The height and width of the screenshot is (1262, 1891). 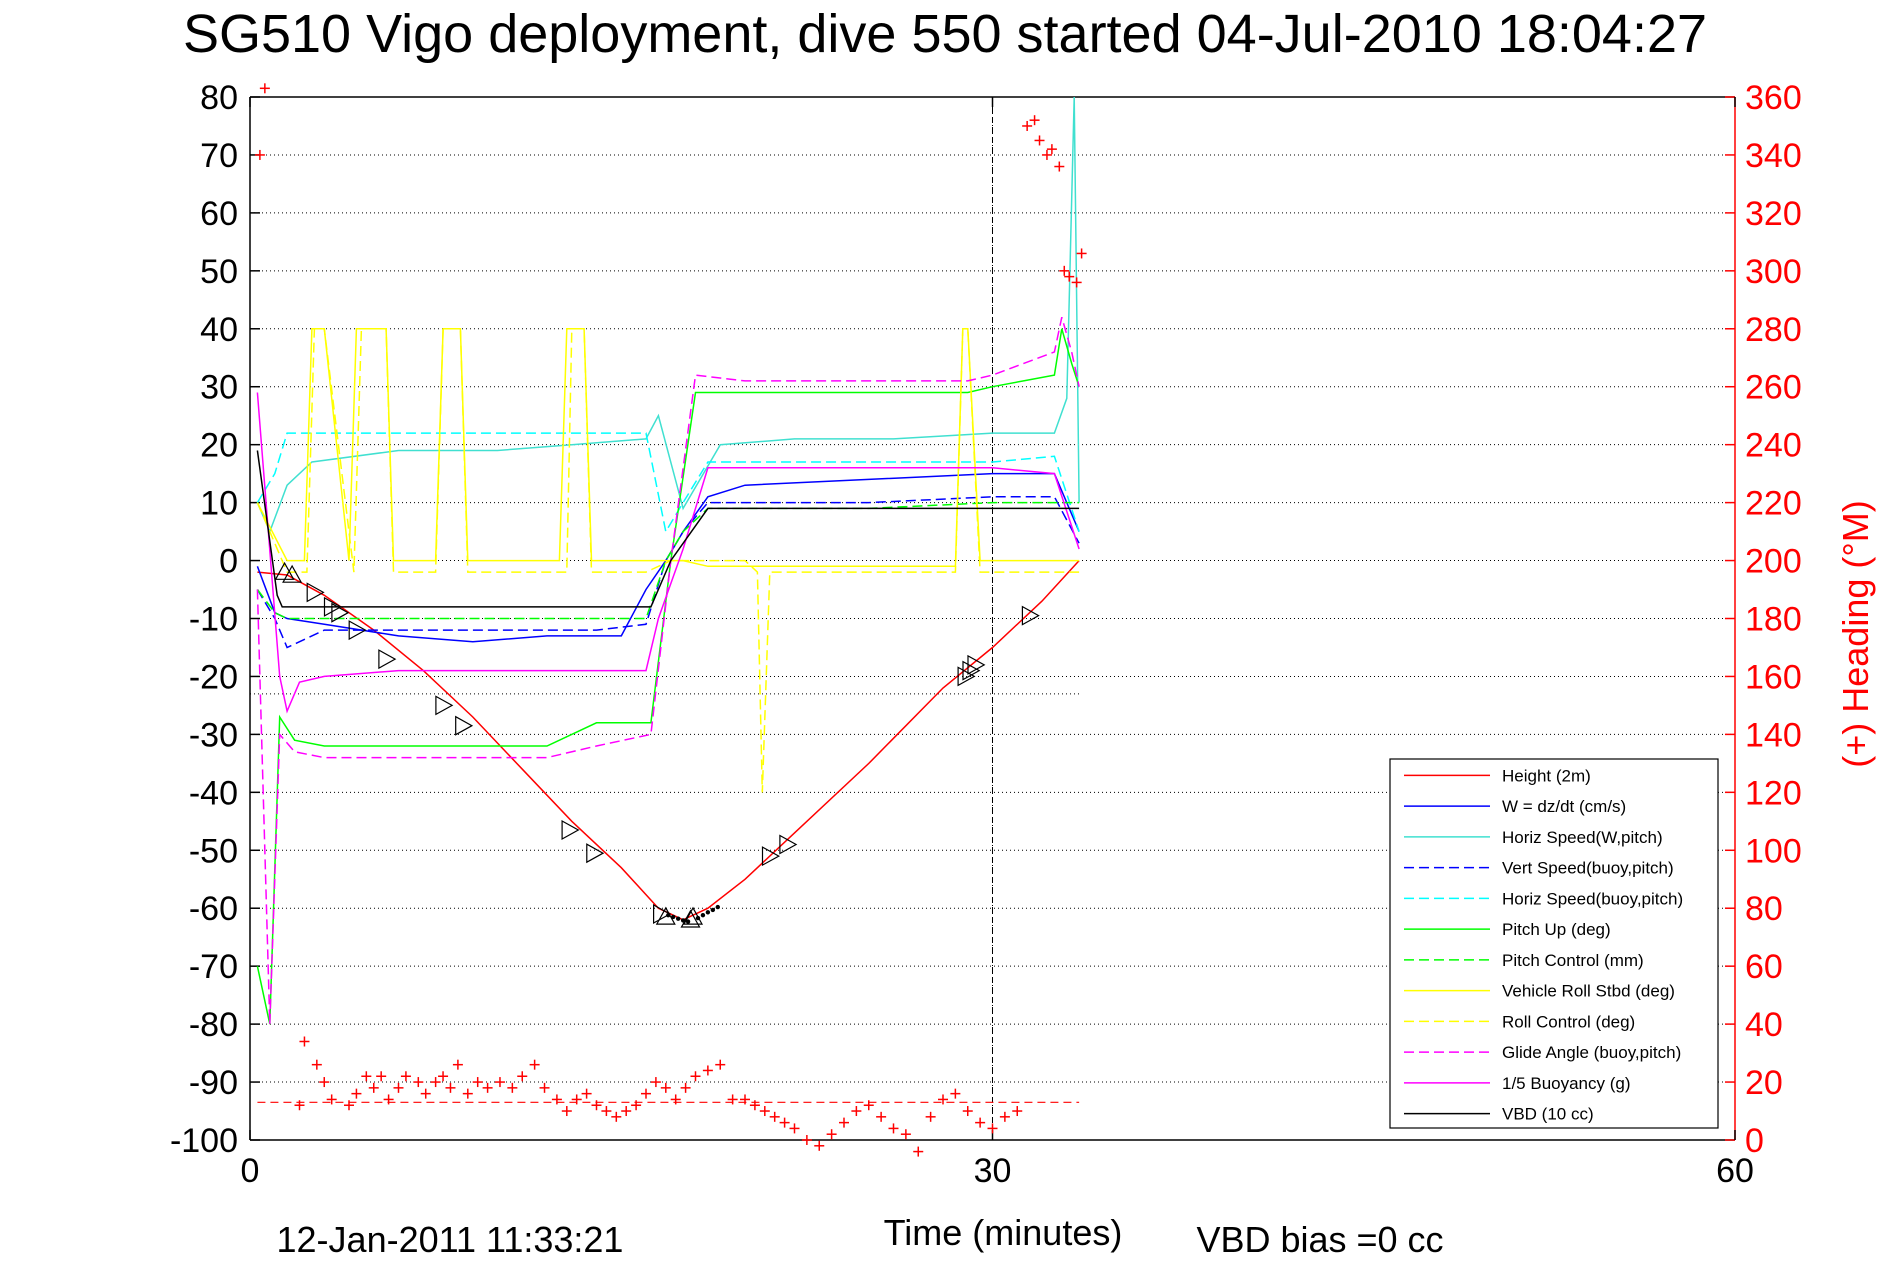 I want to click on y-tick-label-right: 280, so click(x=1773, y=330).